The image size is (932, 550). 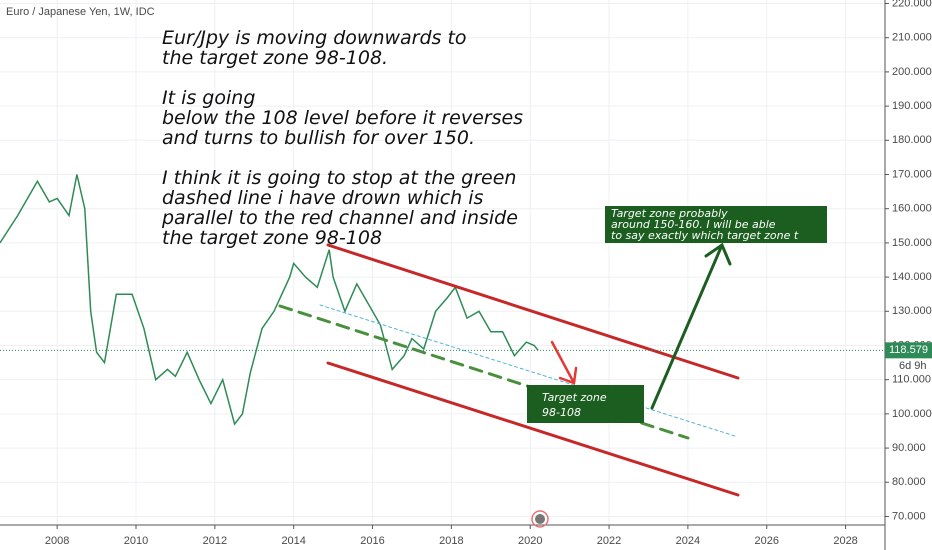 I want to click on target-box-low, so click(x=585, y=404).